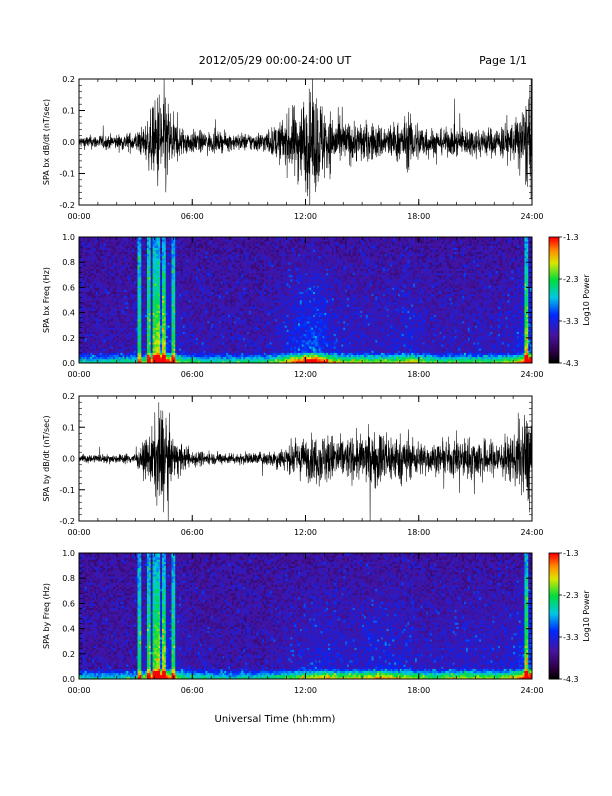 Image resolution: width=612 pixels, height=796 pixels. I want to click on spectrogram-cells, so click(305, 300).